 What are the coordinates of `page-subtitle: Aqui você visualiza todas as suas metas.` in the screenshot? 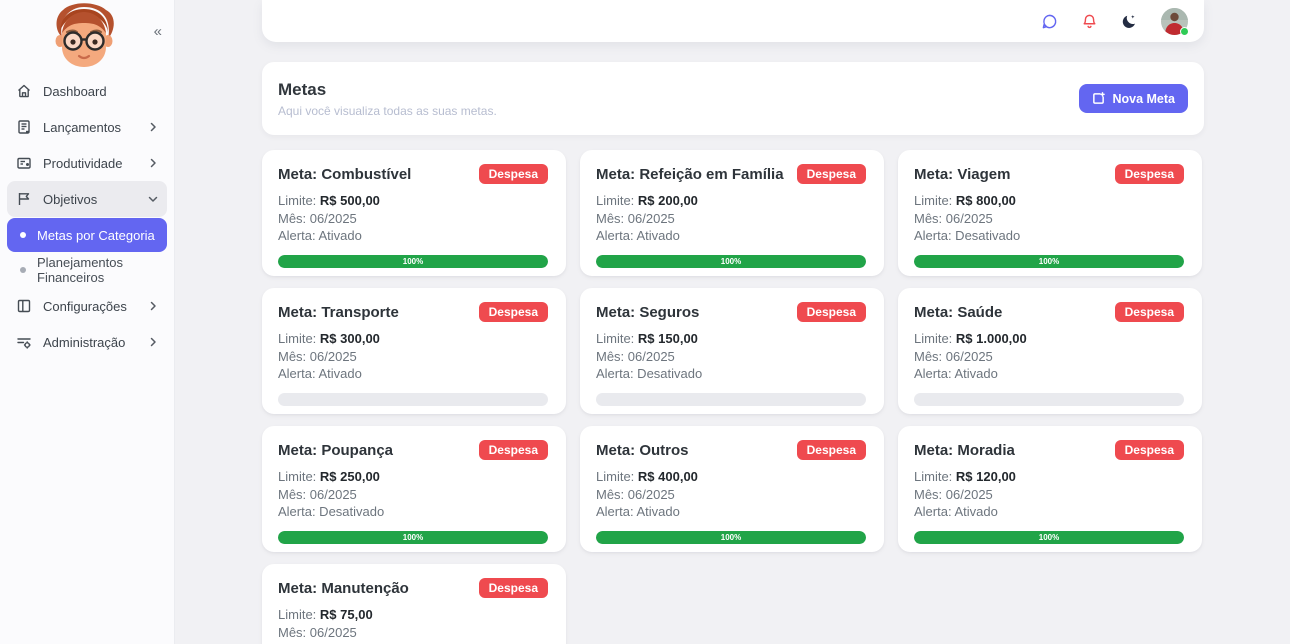 It's located at (387, 110).